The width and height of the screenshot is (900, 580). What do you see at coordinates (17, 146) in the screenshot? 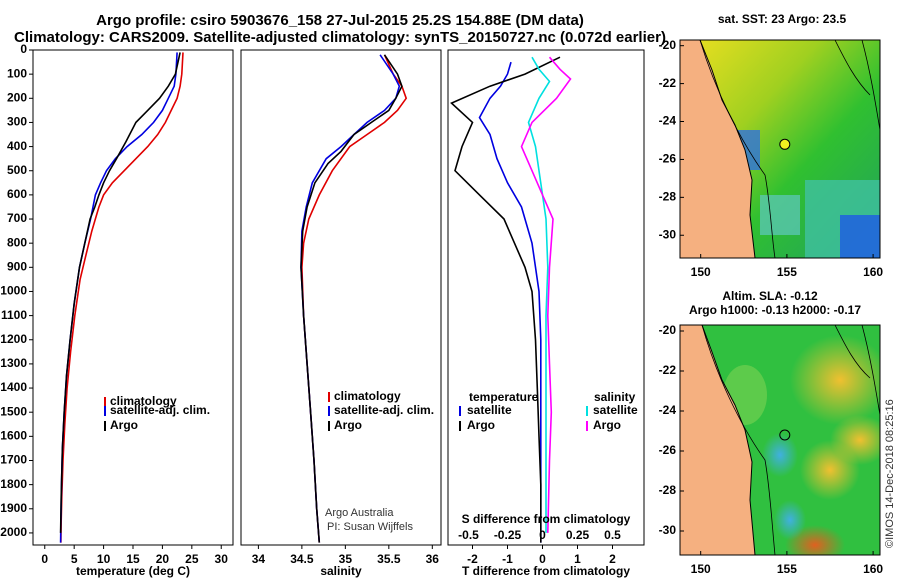
I see `y-tick-label: 400` at bounding box center [17, 146].